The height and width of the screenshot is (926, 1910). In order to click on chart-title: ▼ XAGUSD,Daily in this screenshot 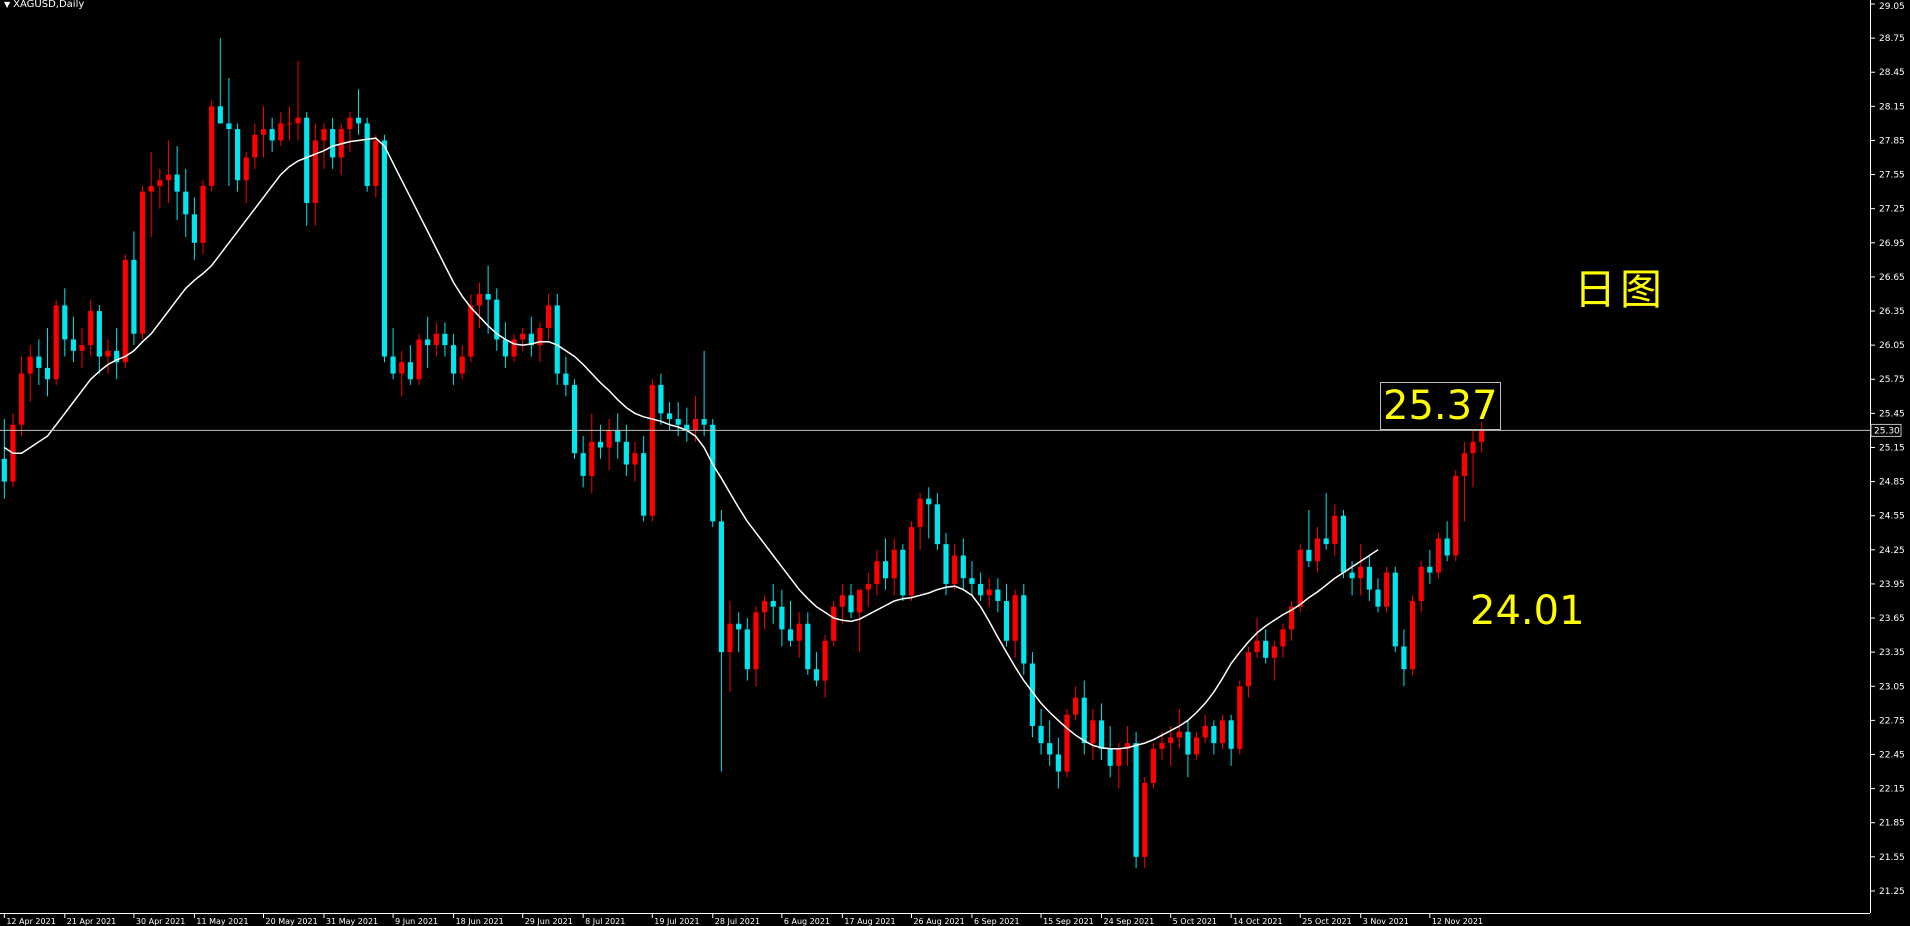, I will do `click(44, 5)`.